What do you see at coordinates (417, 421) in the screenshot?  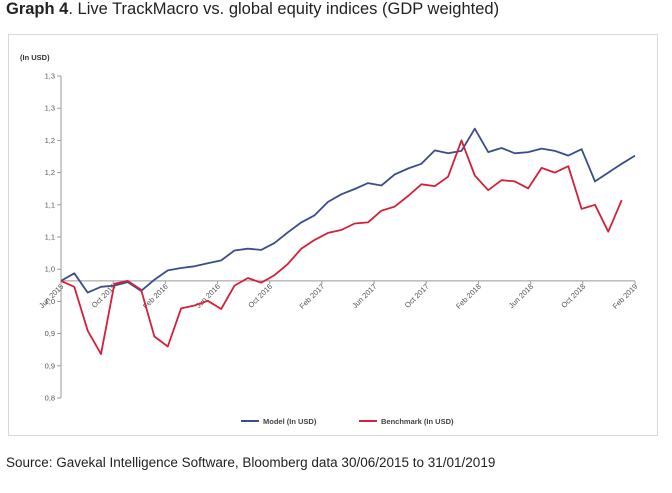 I see `legend-benchmark-label: Benchmark (In USD)` at bounding box center [417, 421].